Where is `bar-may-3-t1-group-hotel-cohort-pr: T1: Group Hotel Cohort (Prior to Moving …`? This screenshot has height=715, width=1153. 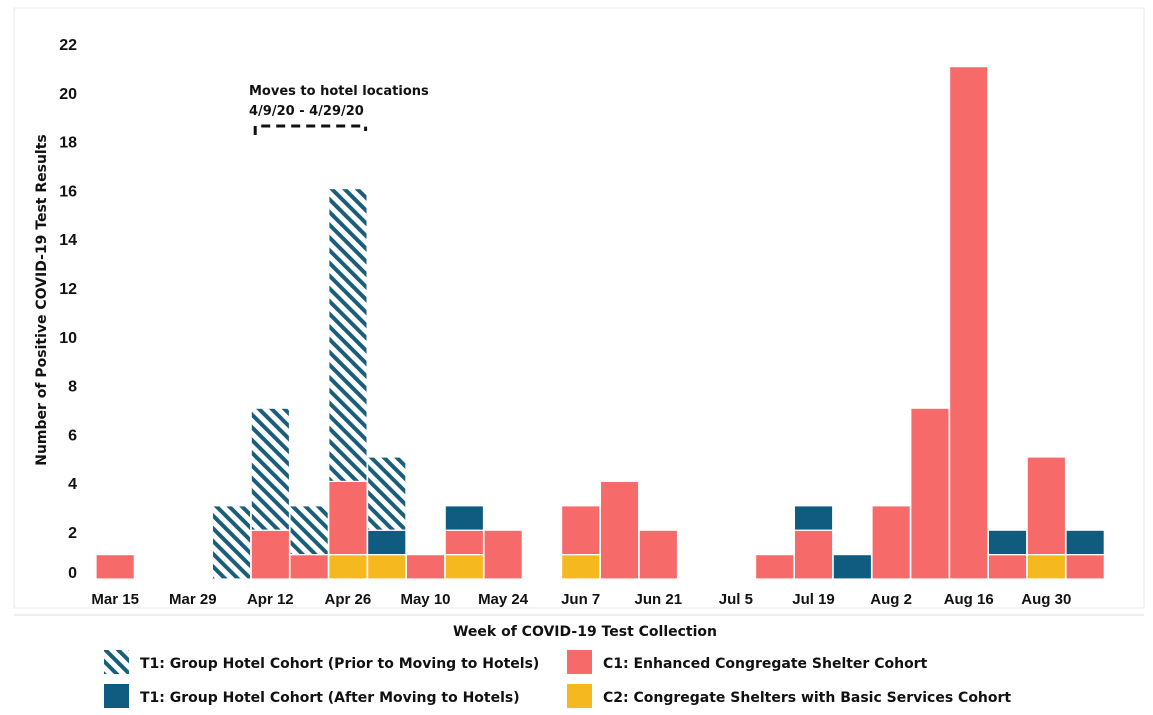
bar-may-3-t1-group-hotel-cohort-pr: T1: Group Hotel Cohort (Prior to Moving … is located at coordinates (387, 493).